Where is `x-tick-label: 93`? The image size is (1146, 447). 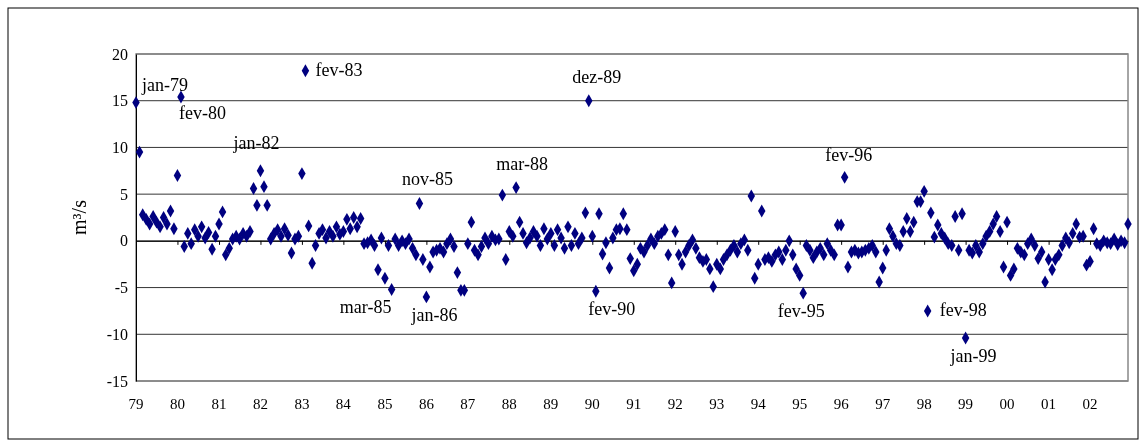
x-tick-label: 93 is located at coordinates (717, 404).